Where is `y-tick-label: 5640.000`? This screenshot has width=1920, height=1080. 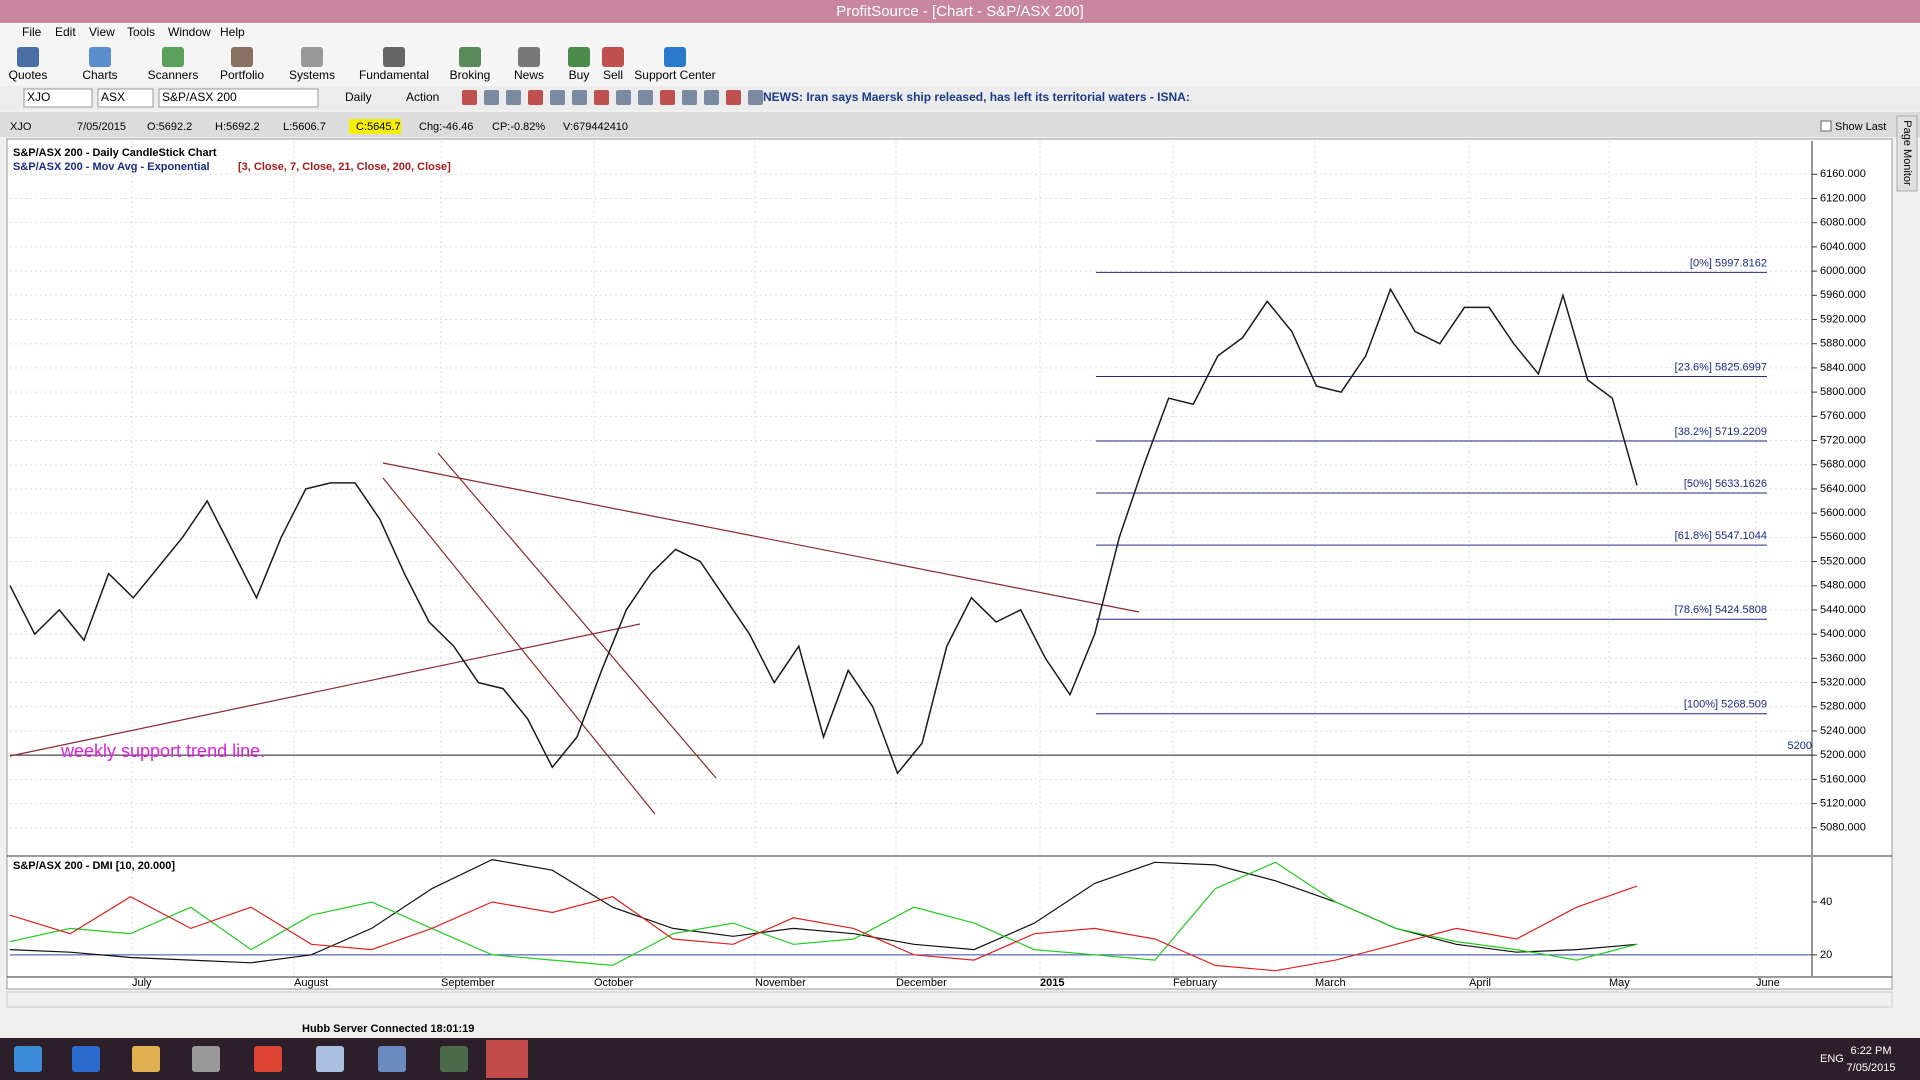 y-tick-label: 5640.000 is located at coordinates (1843, 489).